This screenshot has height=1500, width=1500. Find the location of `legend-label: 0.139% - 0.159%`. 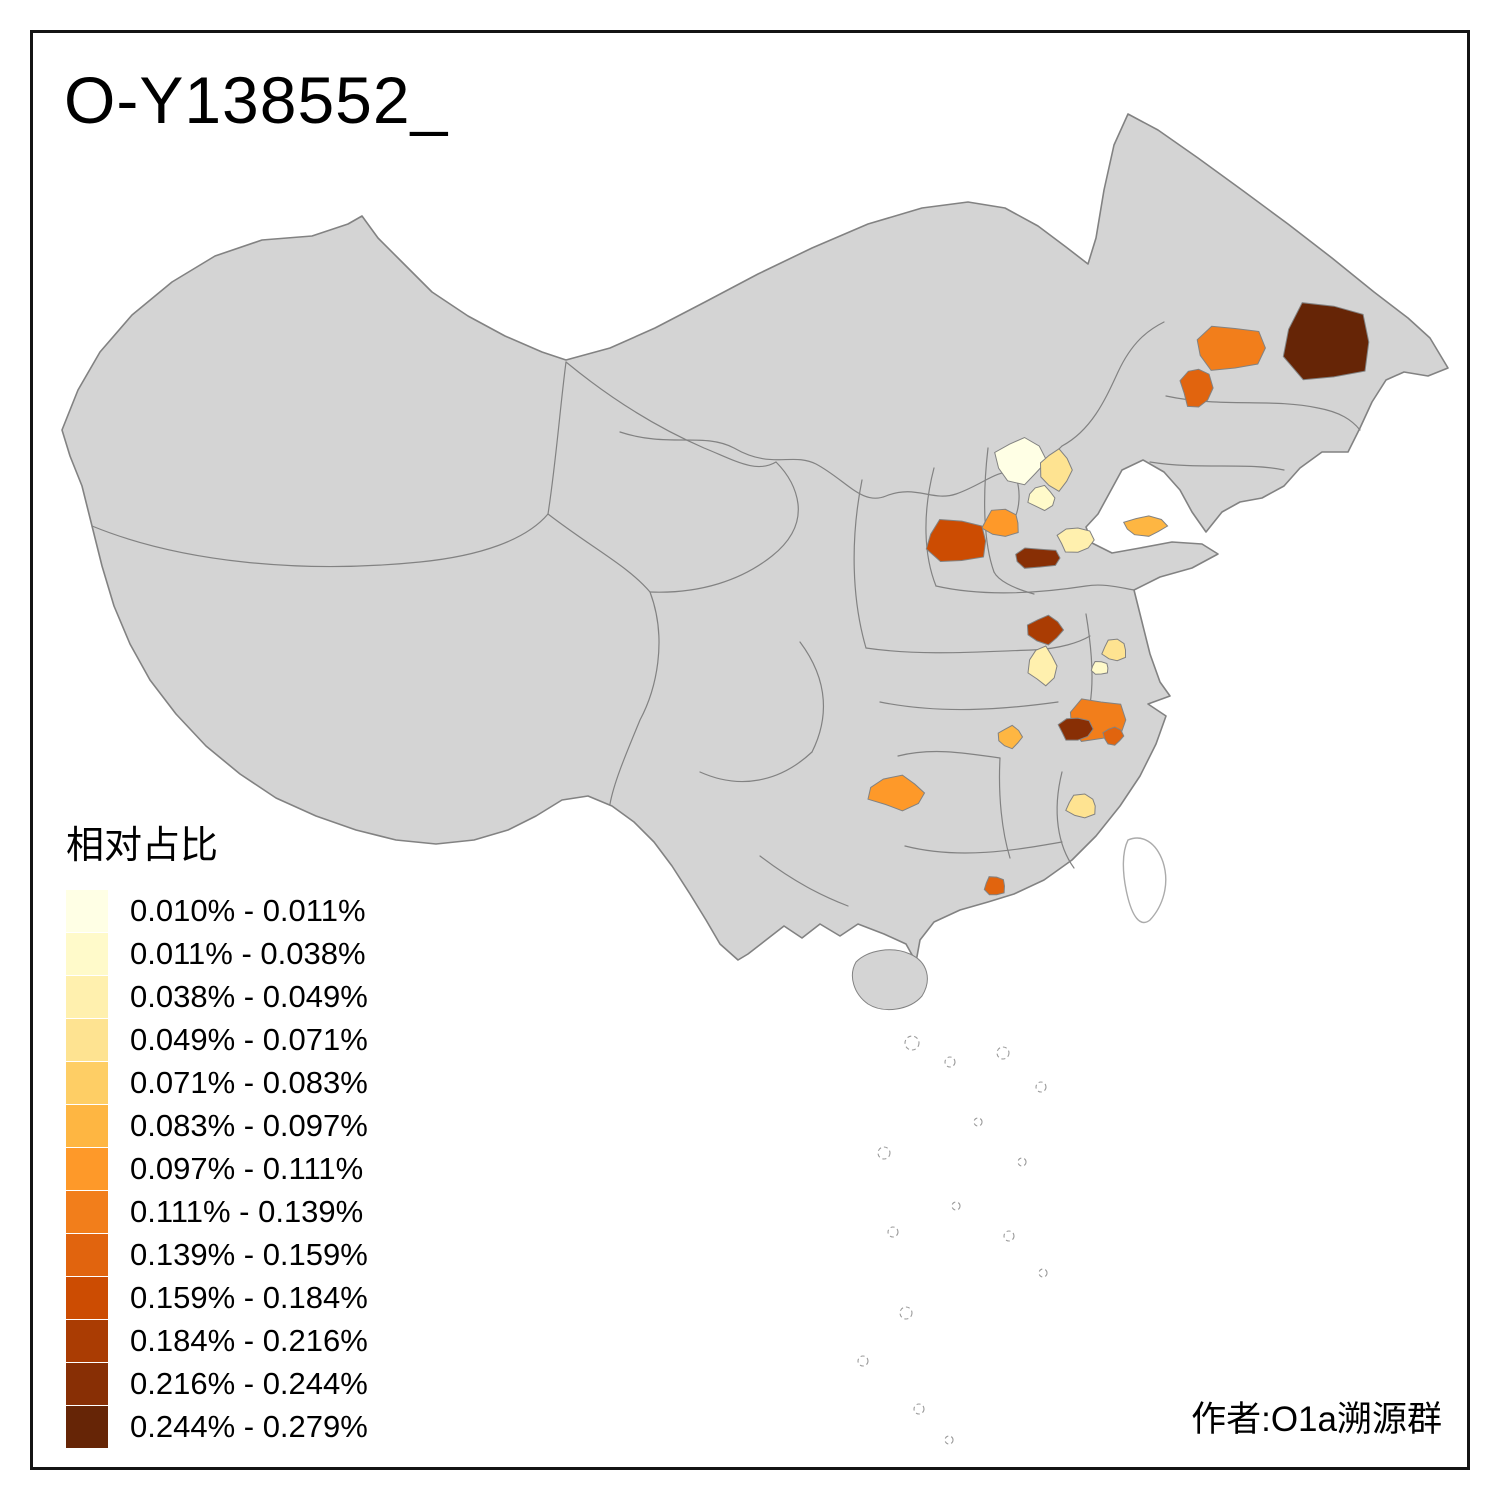

legend-label: 0.139% - 0.159% is located at coordinates (249, 1254).